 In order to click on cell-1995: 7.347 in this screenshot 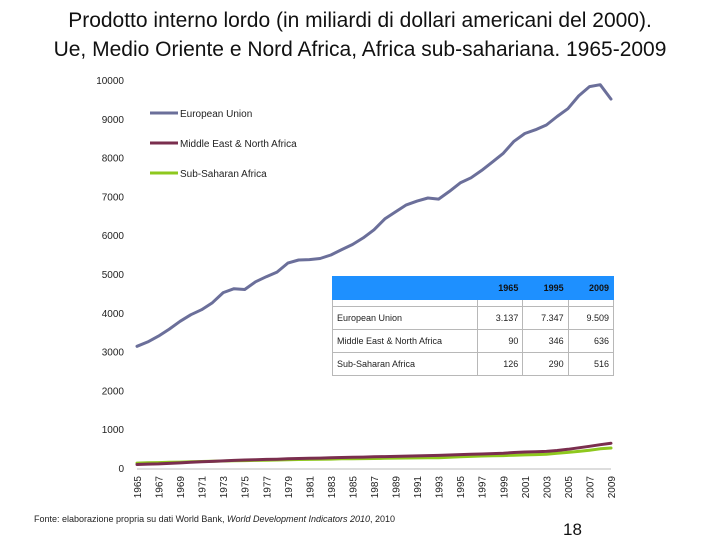, I will do `click(545, 318)`.